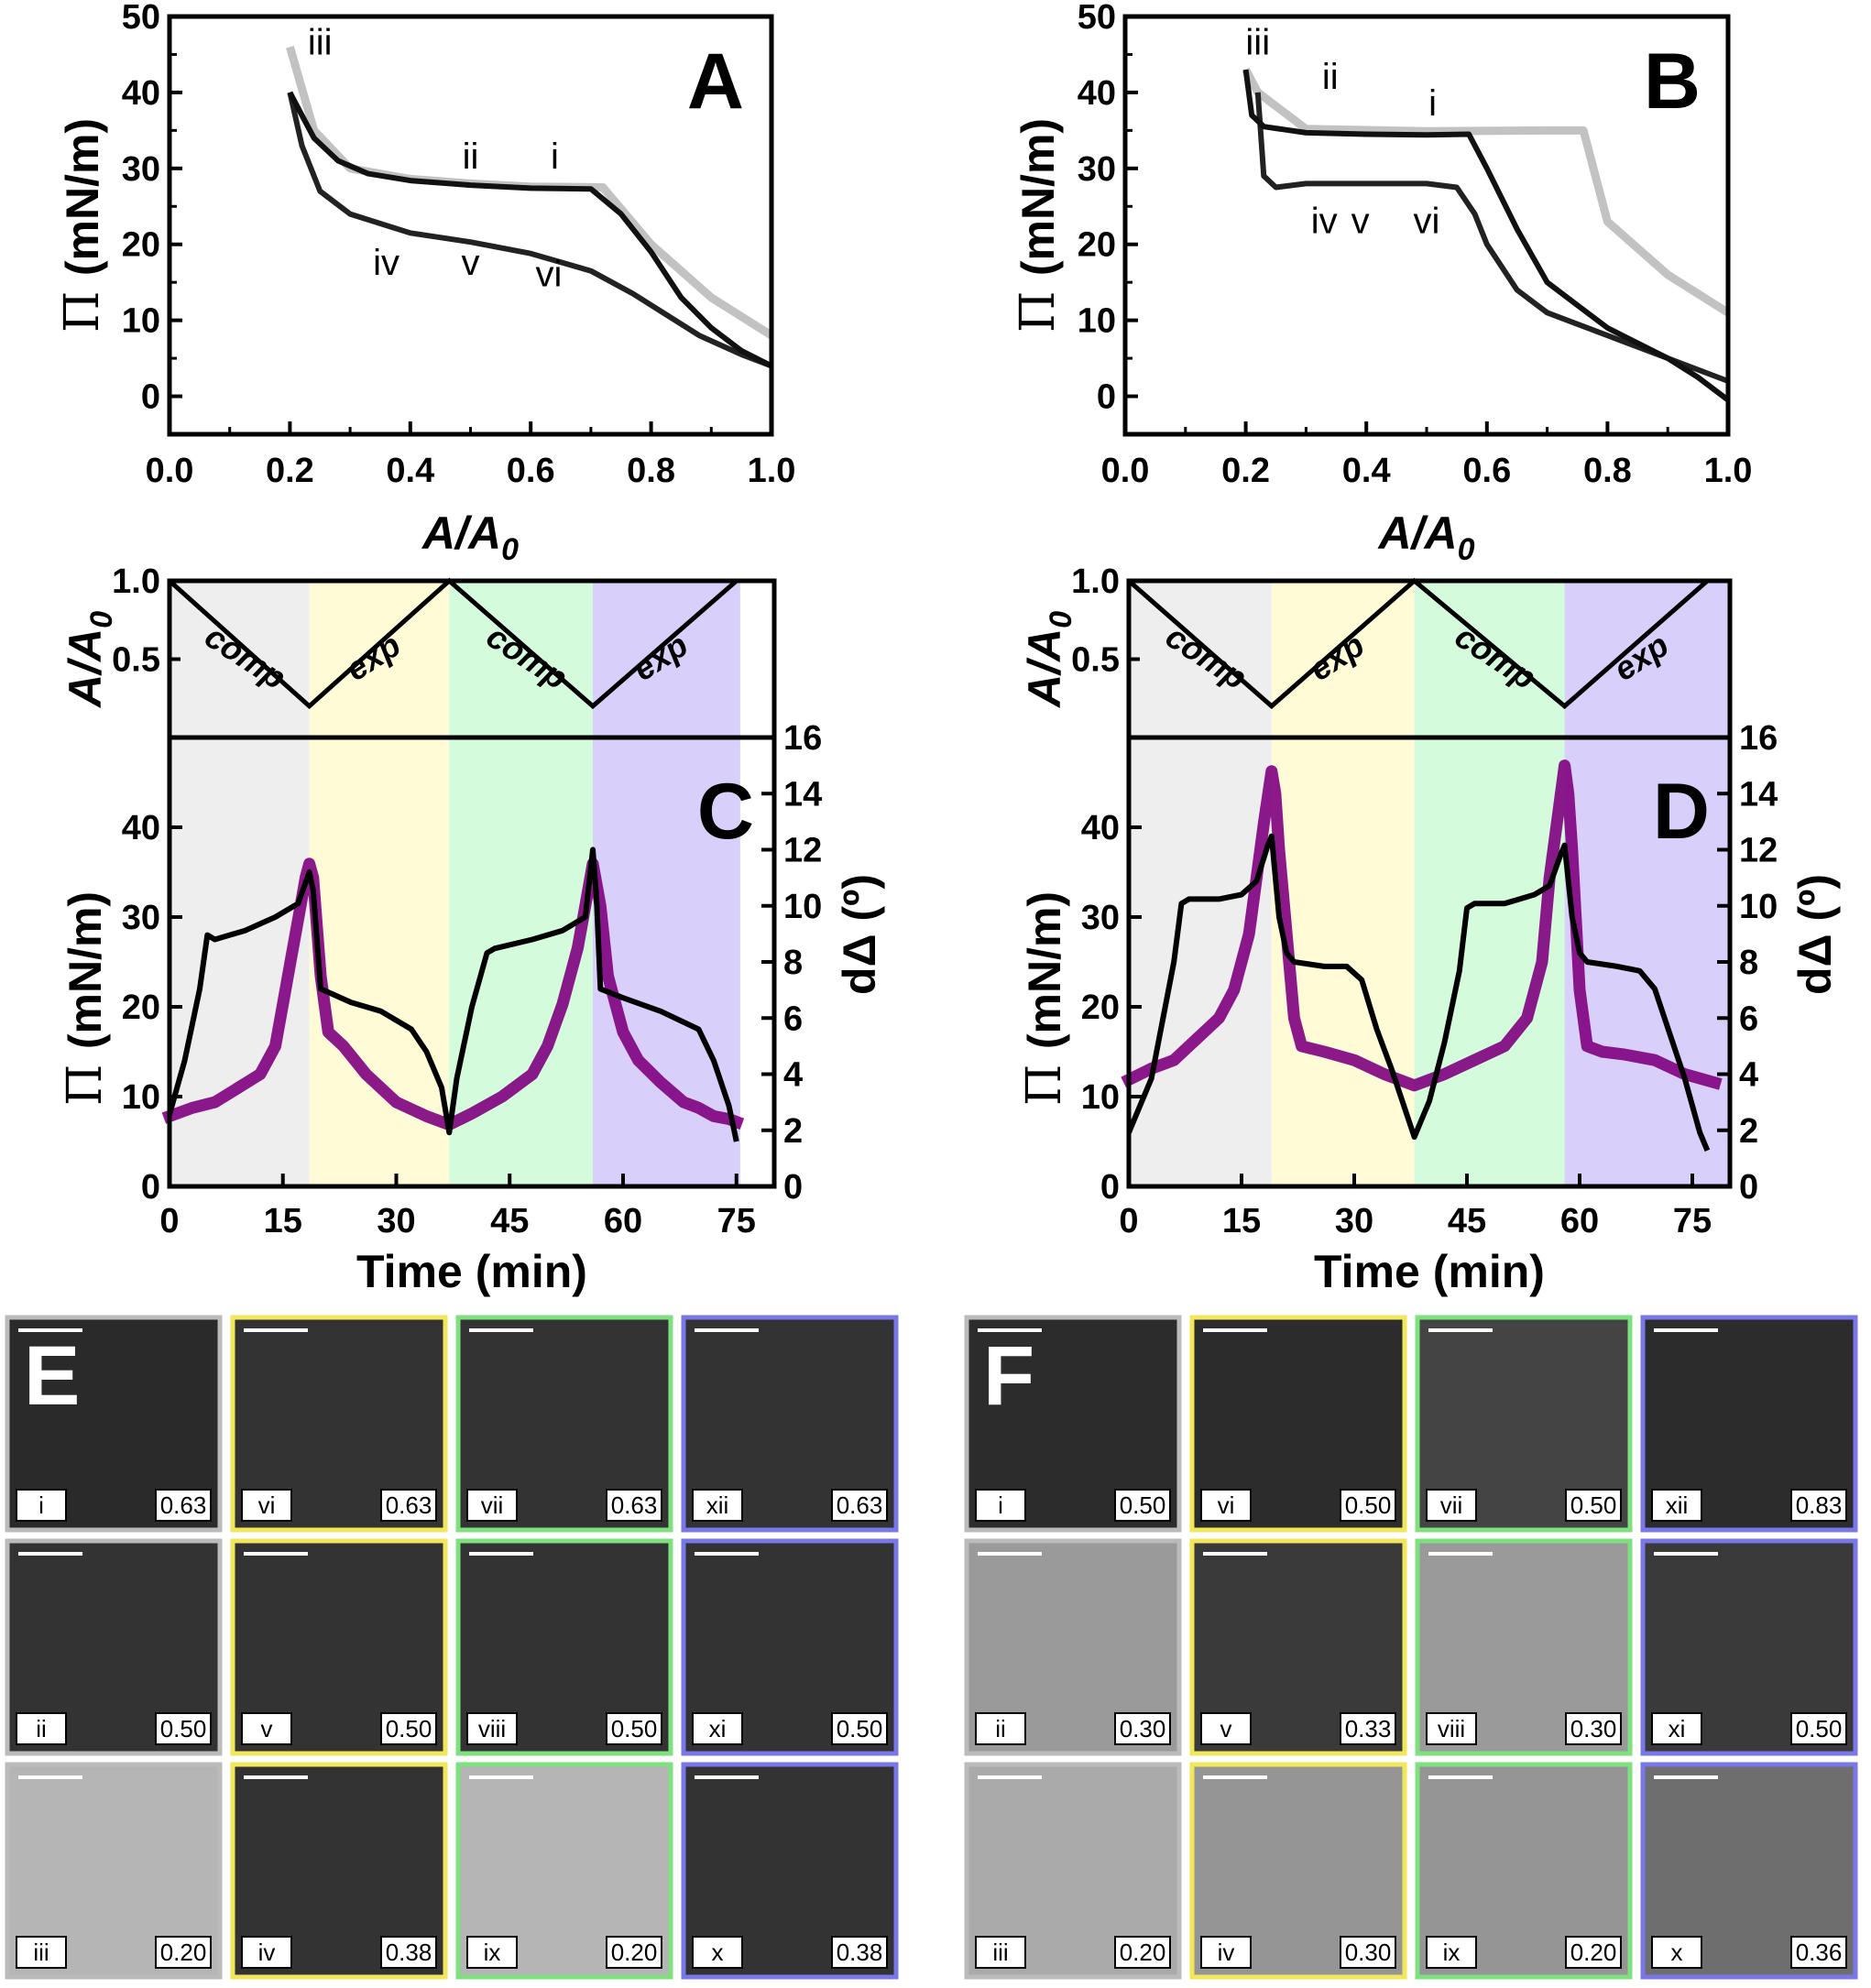  I want to click on x-tick-label: 0.0, so click(170, 471).